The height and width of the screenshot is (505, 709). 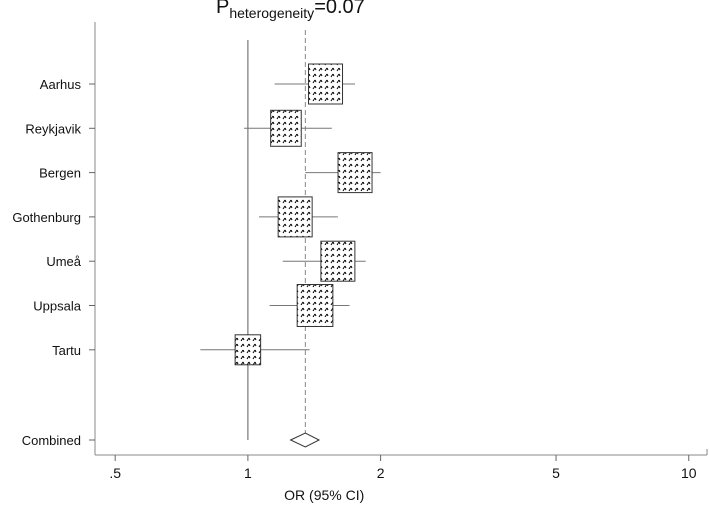 I want to click on combined-label: Combined, so click(x=51, y=440).